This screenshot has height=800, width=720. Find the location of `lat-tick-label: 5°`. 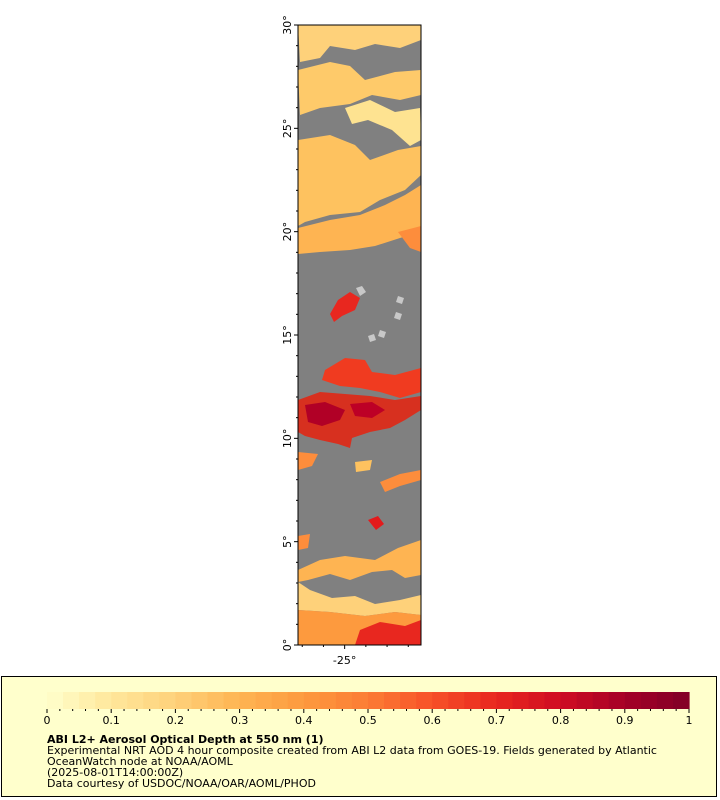

lat-tick-label: 5° is located at coordinates (287, 541).